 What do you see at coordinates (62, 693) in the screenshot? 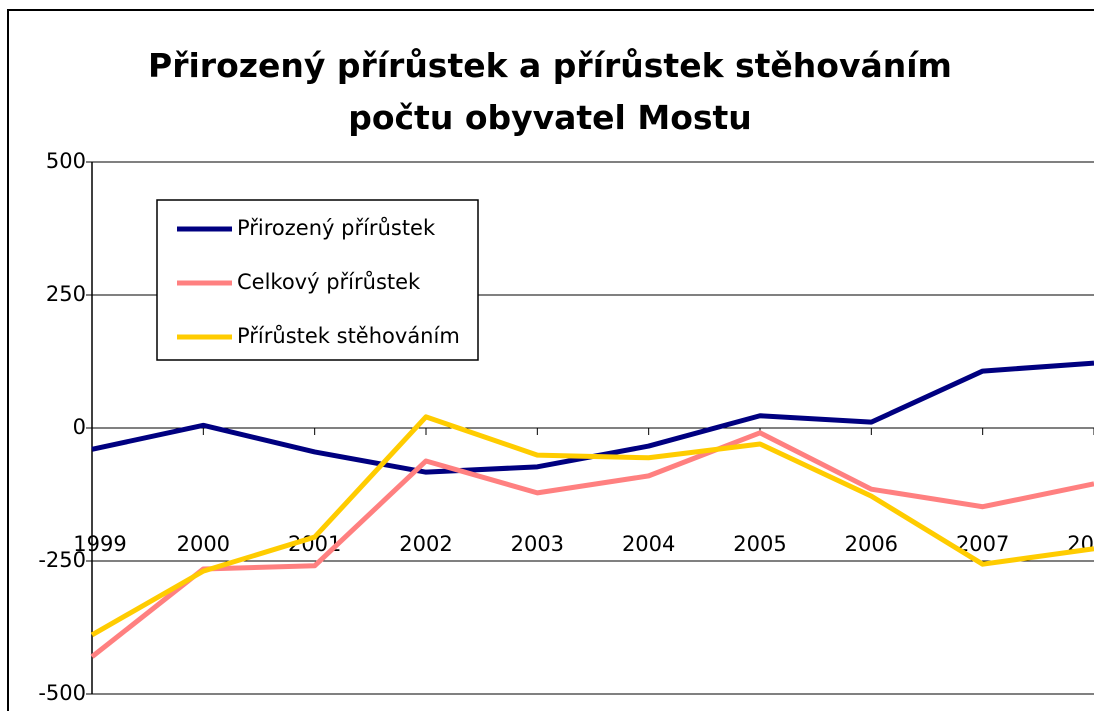
I see `y-tick-label: -500` at bounding box center [62, 693].